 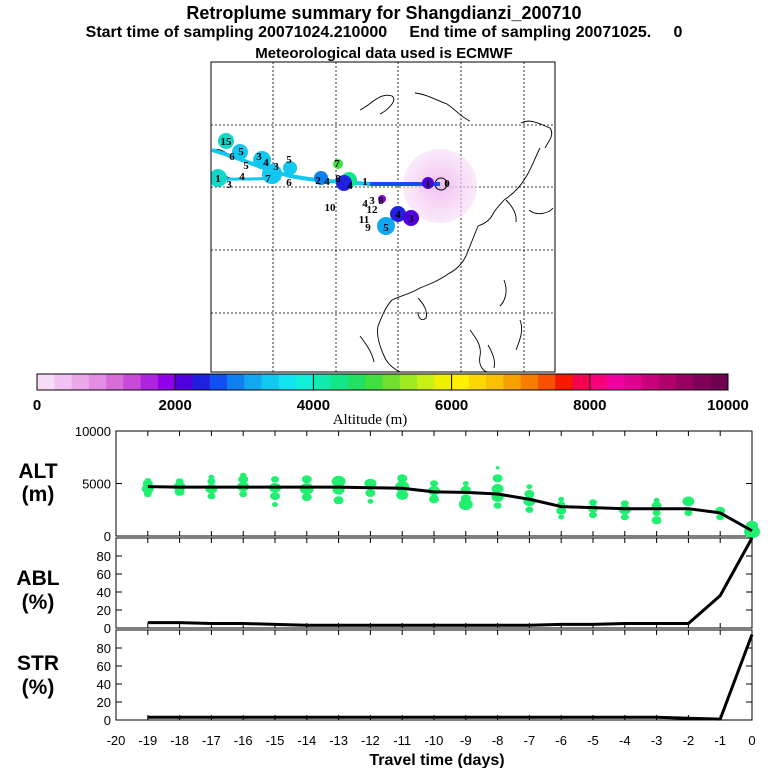 What do you see at coordinates (751, 740) in the screenshot?
I see `x-tick-label: 0` at bounding box center [751, 740].